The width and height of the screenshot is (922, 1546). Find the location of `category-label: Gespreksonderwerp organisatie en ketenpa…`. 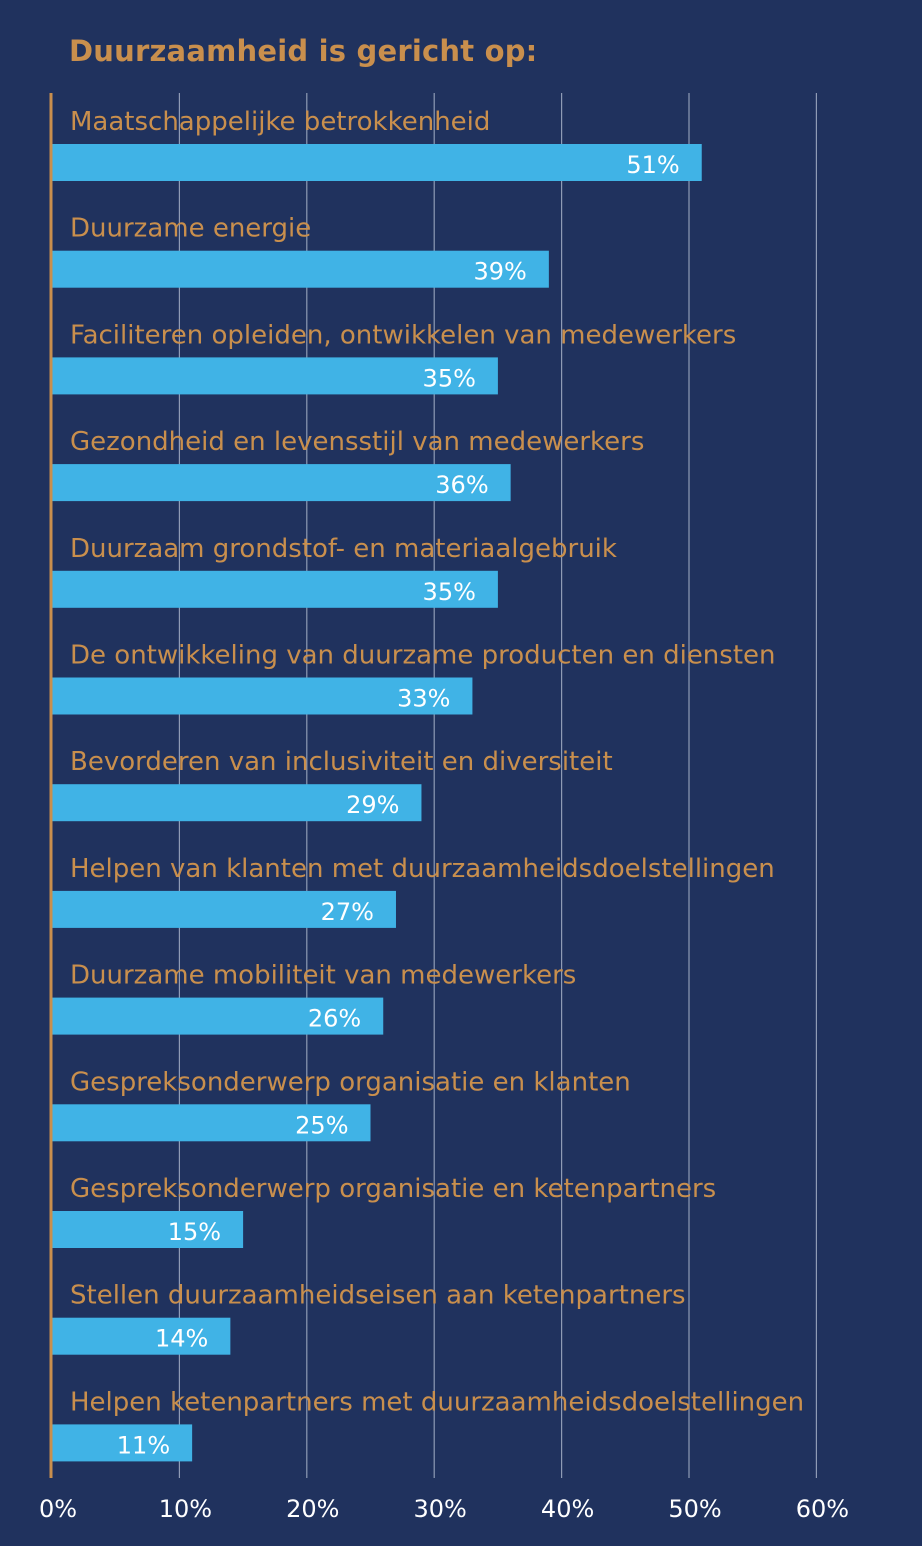

category-label: Gespreksonderwerp organisatie en ketenpa… is located at coordinates (393, 1189).